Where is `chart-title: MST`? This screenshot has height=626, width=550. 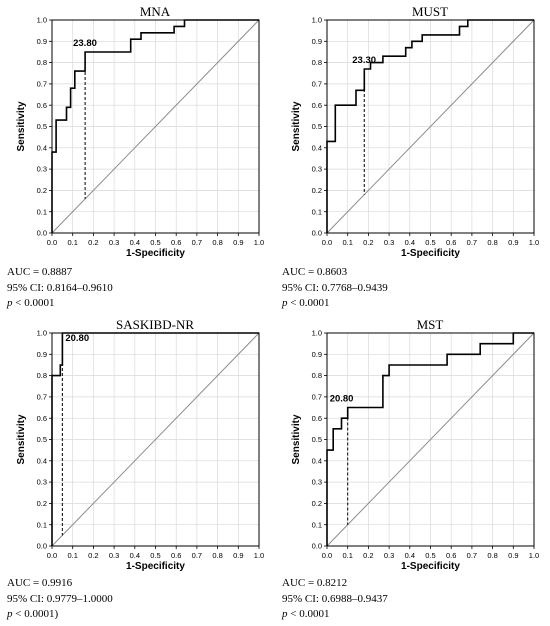 chart-title: MST is located at coordinates (430, 324).